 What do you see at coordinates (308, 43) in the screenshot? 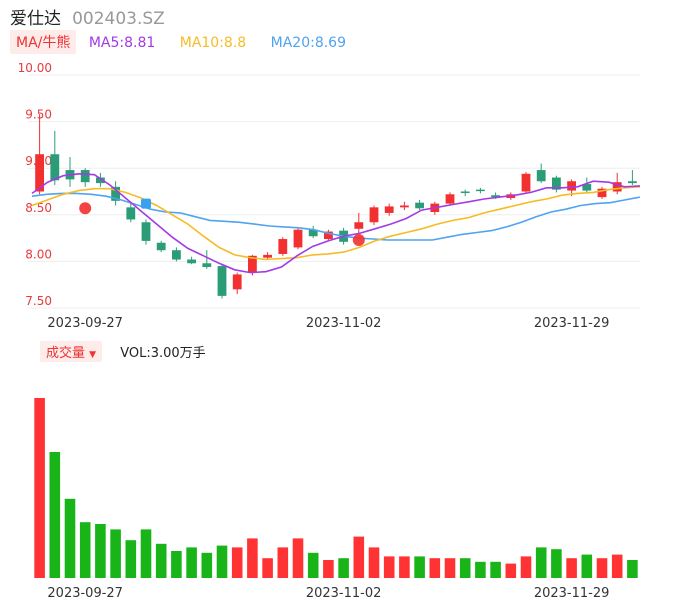
I see `ma20-legend: MA20:8.69` at bounding box center [308, 43].